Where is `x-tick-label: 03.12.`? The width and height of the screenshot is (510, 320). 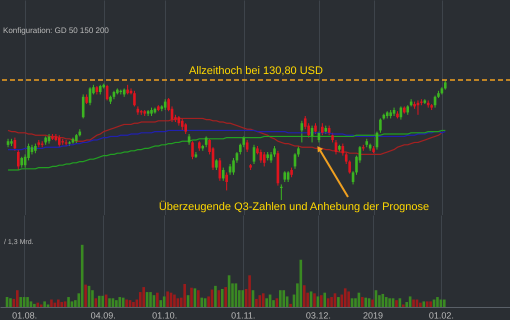
x-tick-label: 03.12. is located at coordinates (318, 315).